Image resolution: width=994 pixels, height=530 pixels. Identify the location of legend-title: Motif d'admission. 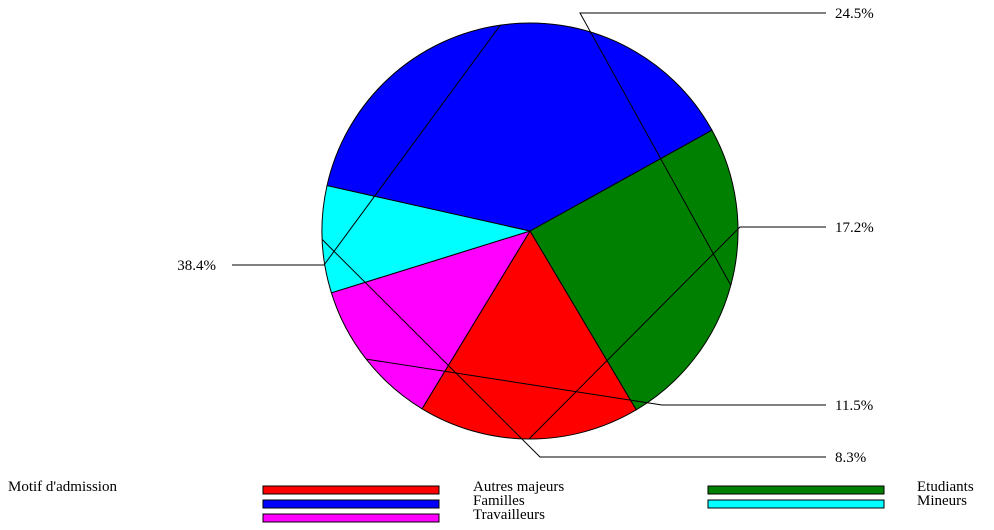
(62, 487).